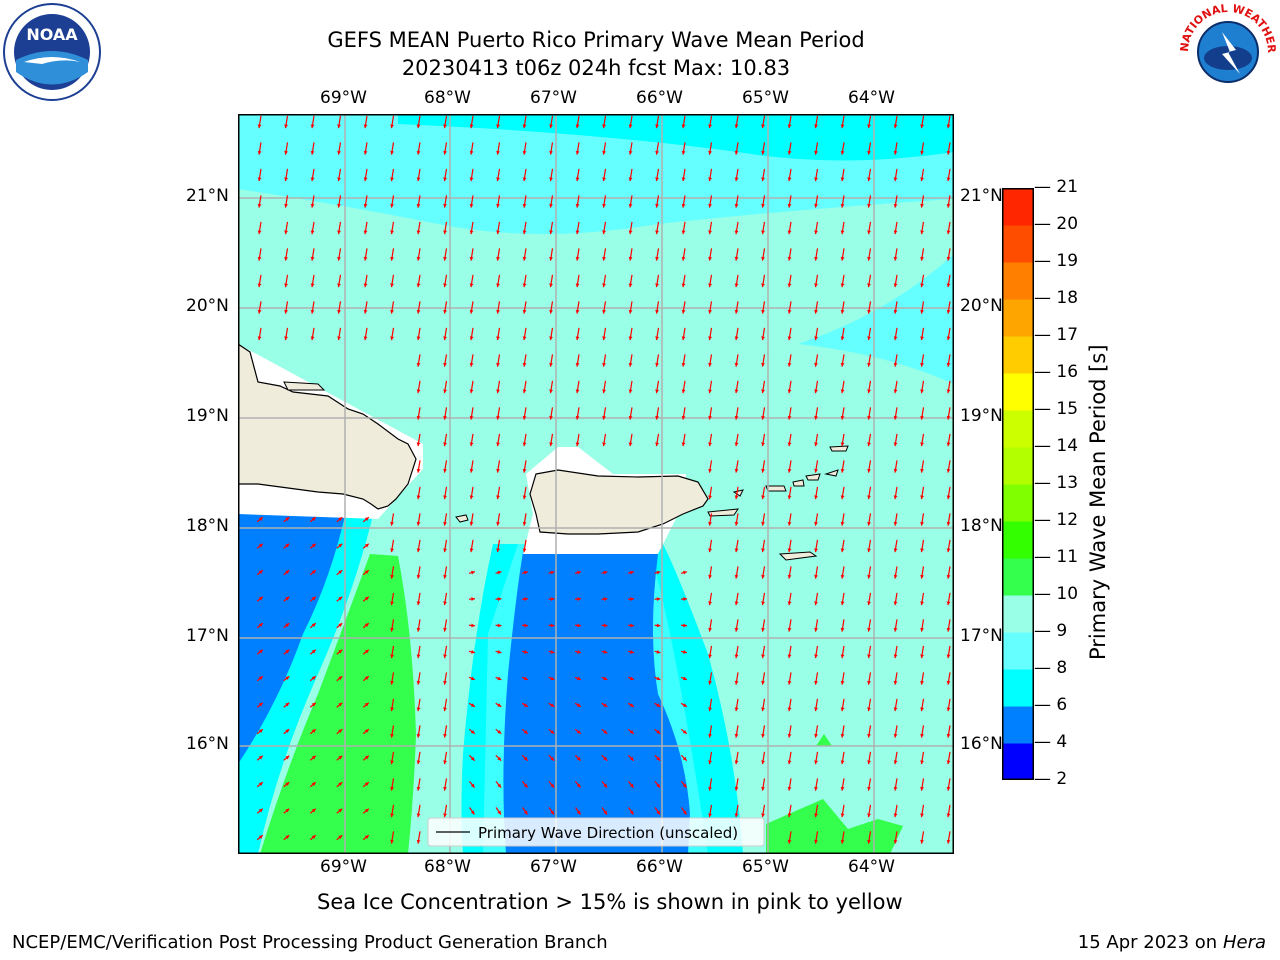 This screenshot has width=1280, height=960. Describe the element at coordinates (207, 744) in the screenshot. I see `lat-label-16n-left: 16°N` at that location.